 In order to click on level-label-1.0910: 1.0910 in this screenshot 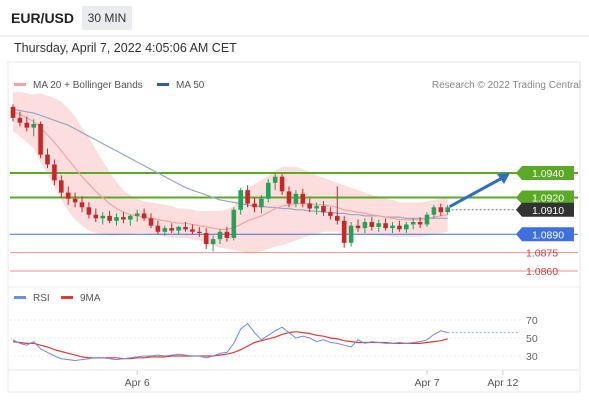, I will do `click(545, 209)`.